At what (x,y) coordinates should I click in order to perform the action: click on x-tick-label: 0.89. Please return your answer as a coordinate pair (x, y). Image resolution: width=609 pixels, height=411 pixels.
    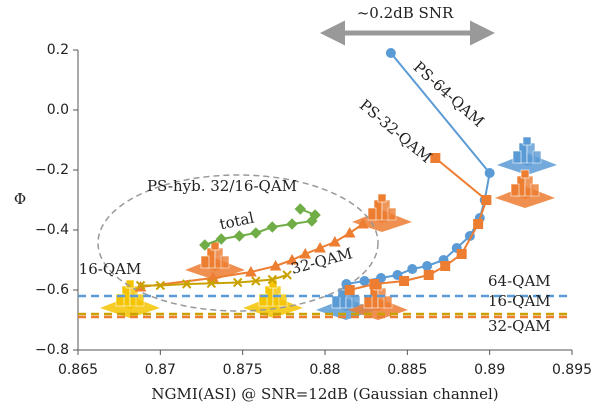
    Looking at the image, I should click on (489, 370).